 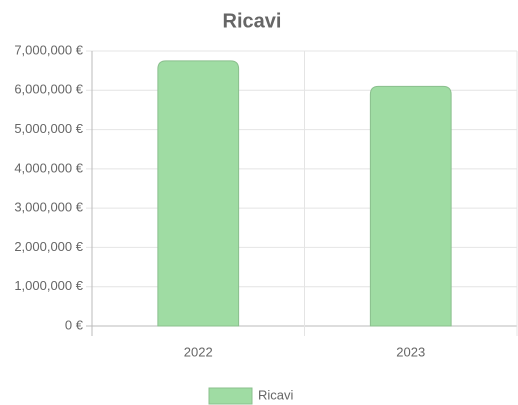 I want to click on chart-title: Ricavi, so click(x=252, y=21).